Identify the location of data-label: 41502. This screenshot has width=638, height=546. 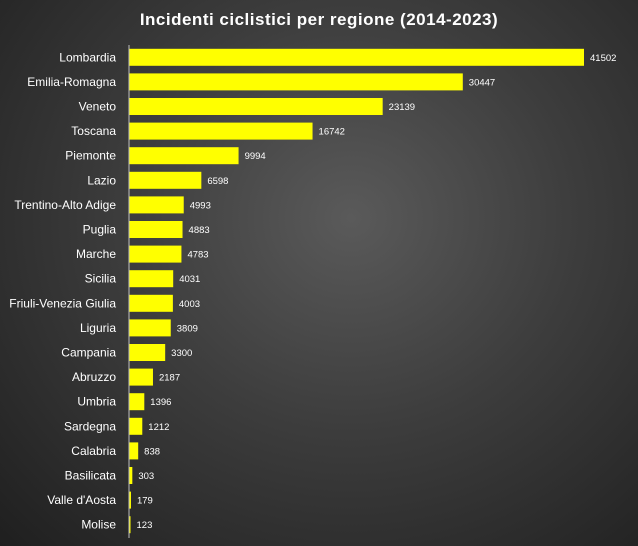
(603, 58).